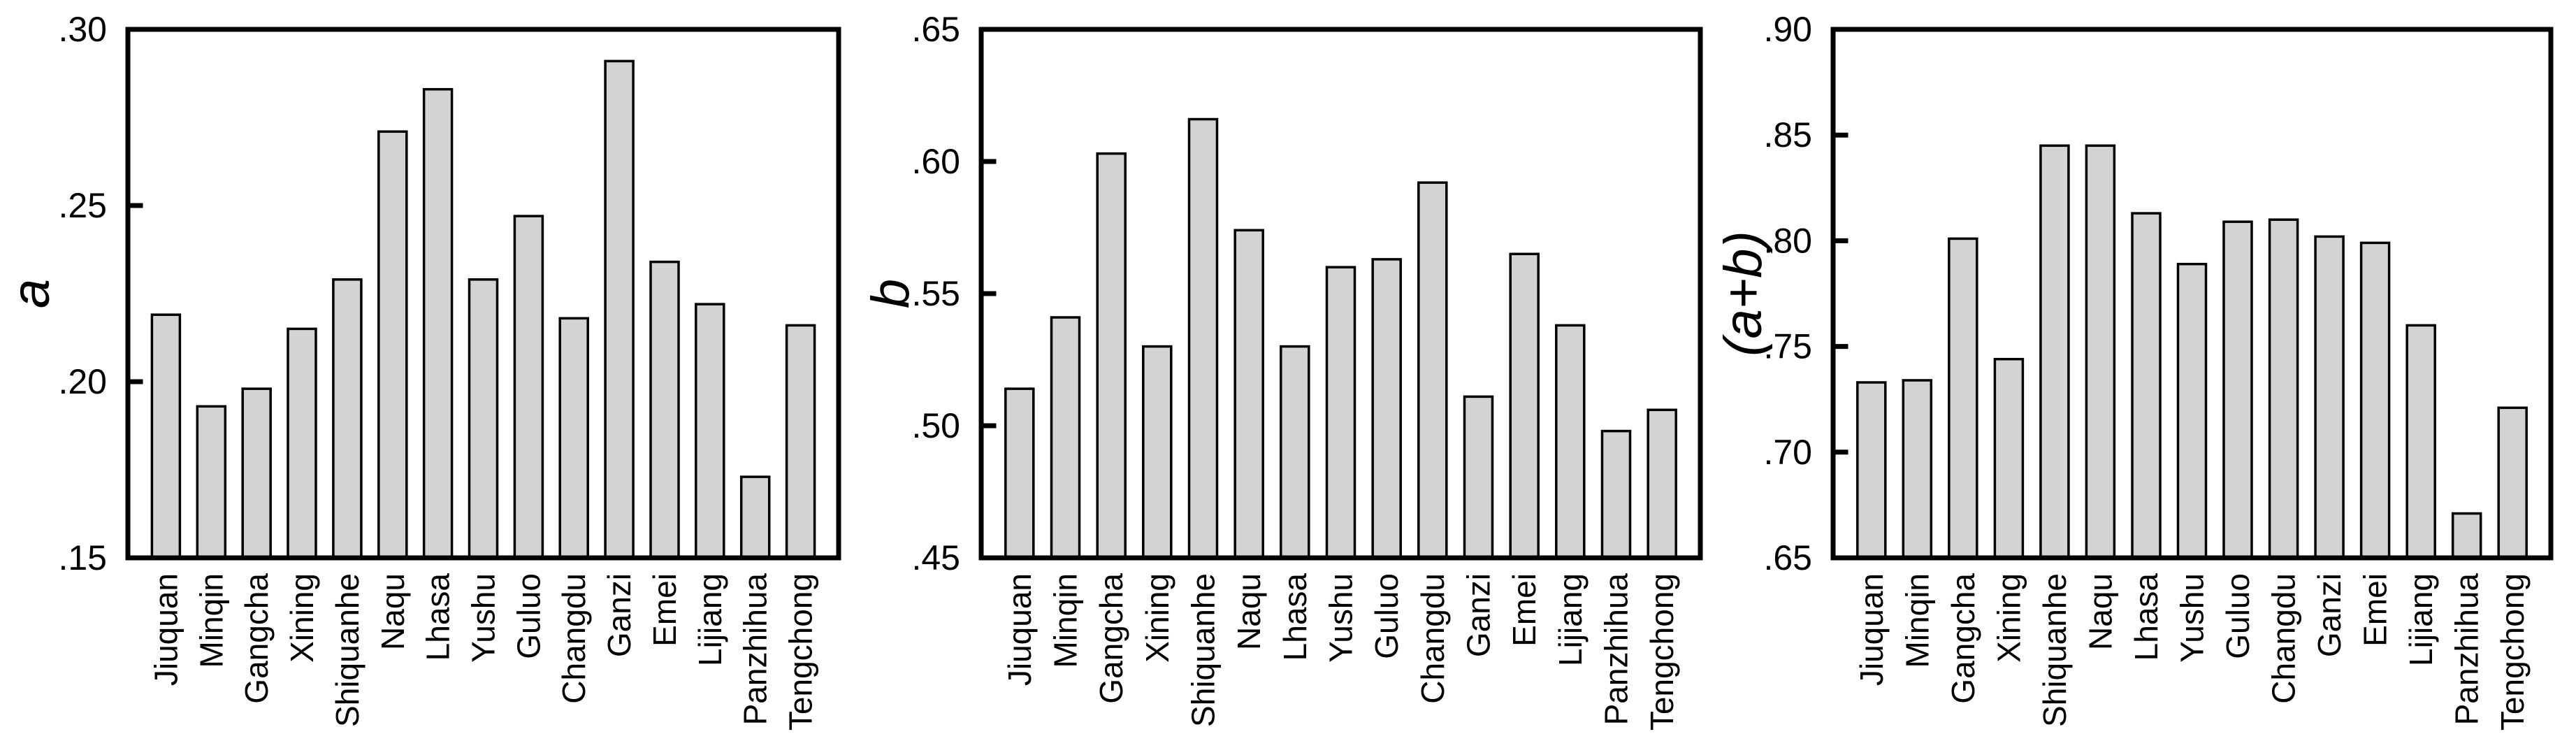 The image size is (2576, 748). What do you see at coordinates (1787, 240) in the screenshot?
I see `y-tick-label: .80` at bounding box center [1787, 240].